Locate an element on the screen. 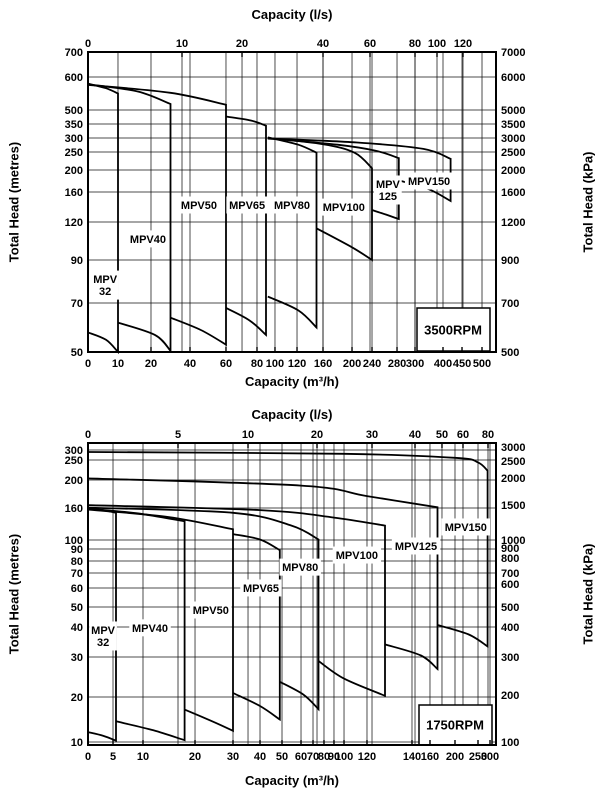  right-tick-label: 6000 is located at coordinates (513, 78).